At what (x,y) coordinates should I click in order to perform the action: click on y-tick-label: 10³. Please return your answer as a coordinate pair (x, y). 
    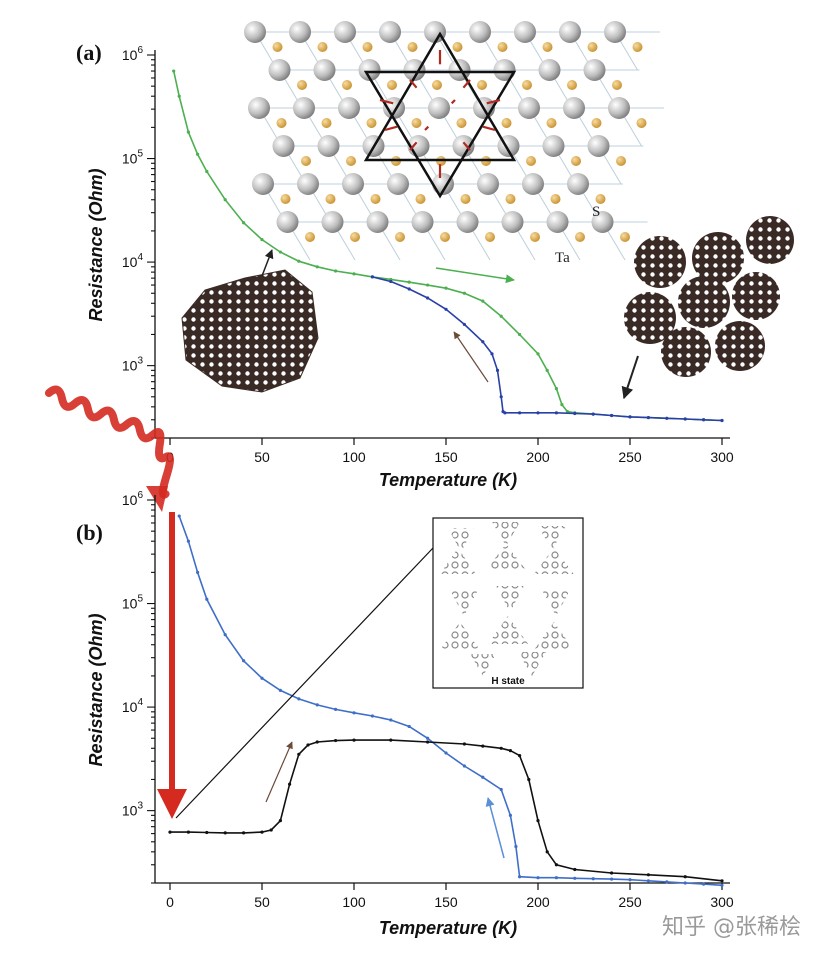
    Looking at the image, I should click on (133, 365).